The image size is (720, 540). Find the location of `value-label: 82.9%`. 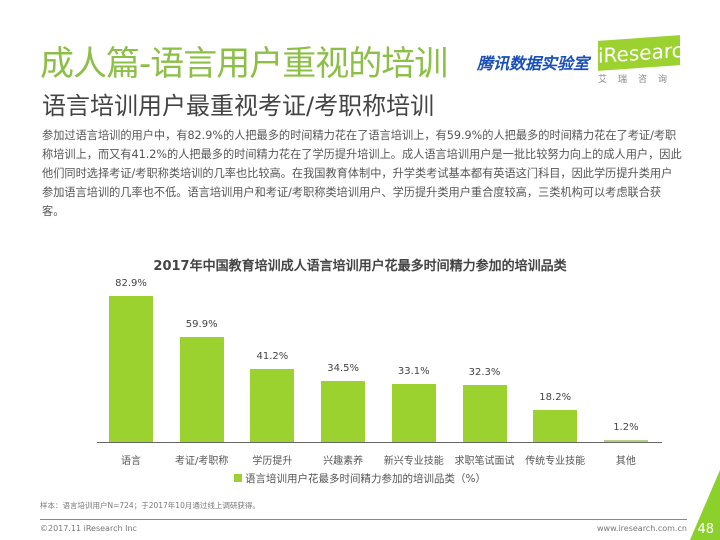

value-label: 82.9% is located at coordinates (131, 283).